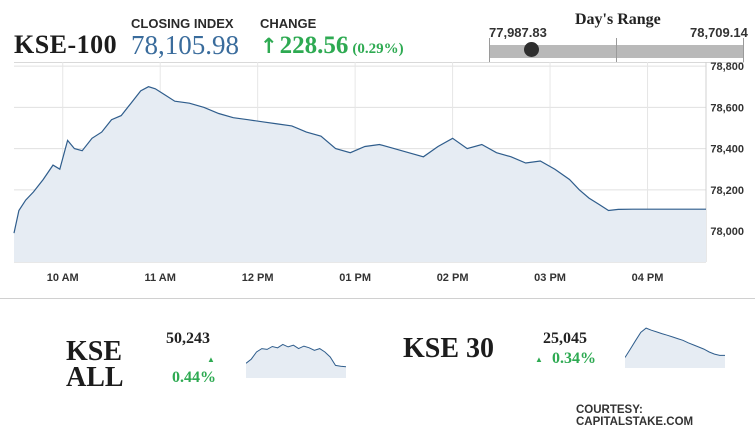  Describe the element at coordinates (160, 278) in the screenshot. I see `x-tick-label: 11 AM` at that location.